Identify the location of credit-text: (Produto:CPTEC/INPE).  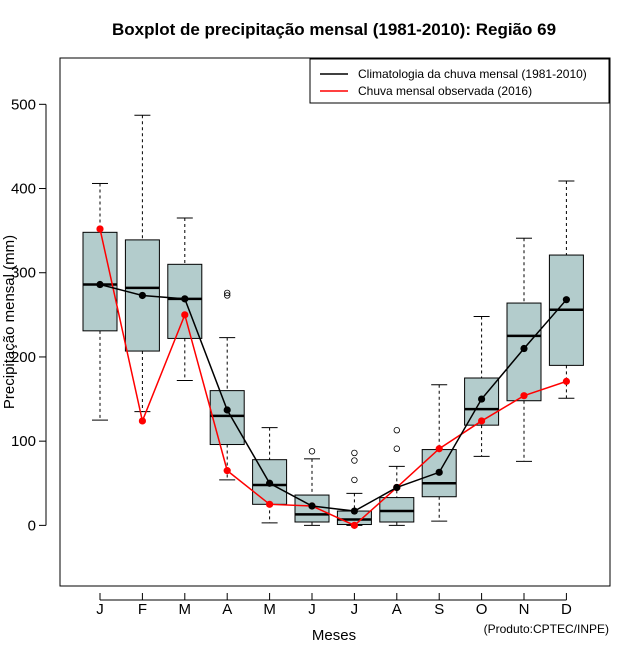
(546, 629).